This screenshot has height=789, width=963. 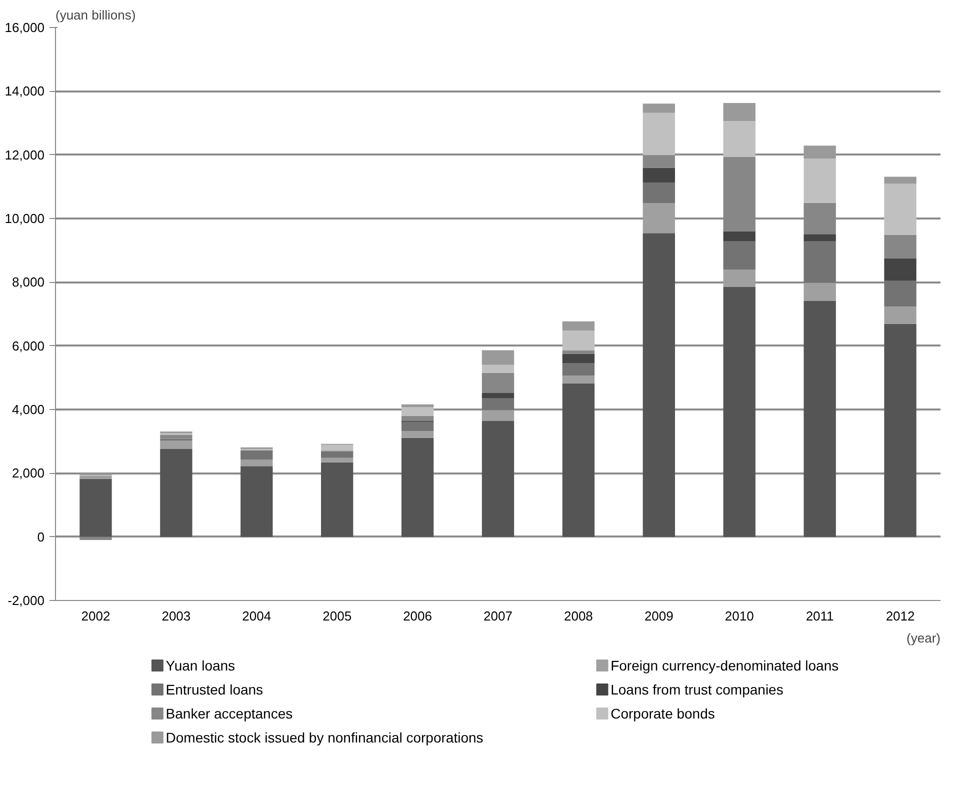 I want to click on x-tick-label: 2006, so click(x=417, y=616).